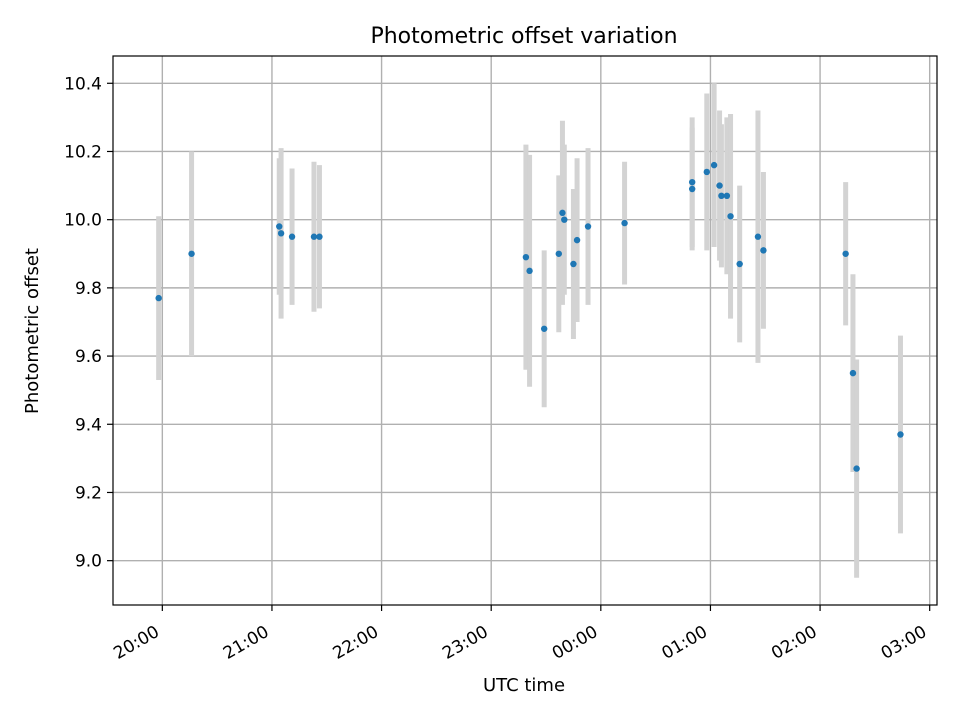 The width and height of the screenshot is (960, 720). Describe the element at coordinates (88, 357) in the screenshot. I see `y-tick-label: 9.6` at that location.